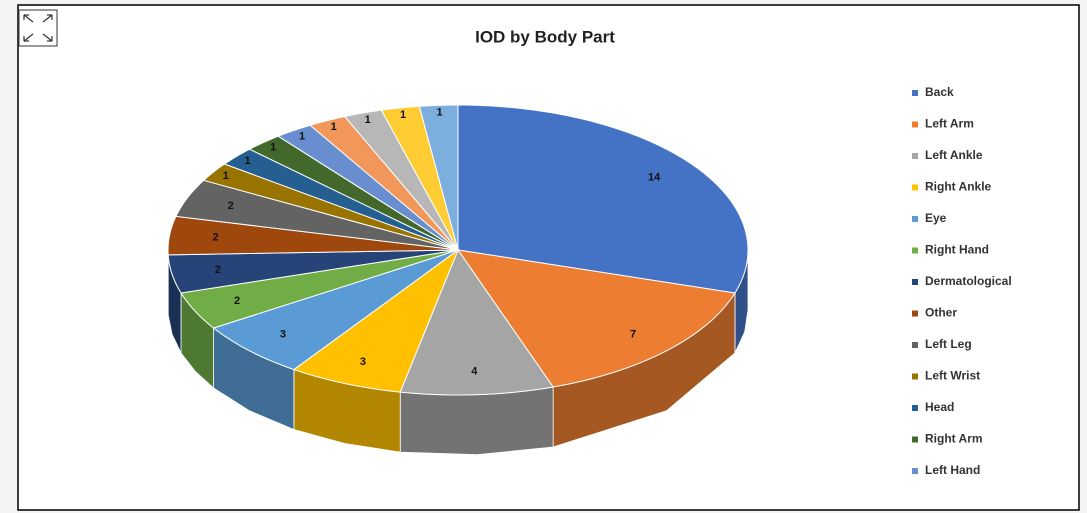 Image resolution: width=1087 pixels, height=513 pixels. I want to click on data-label: 4, so click(474, 371).